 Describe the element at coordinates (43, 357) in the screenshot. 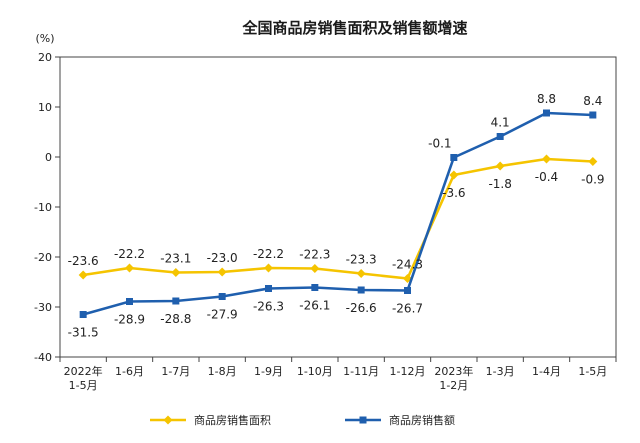

I see `y-tick-label: -40` at that location.